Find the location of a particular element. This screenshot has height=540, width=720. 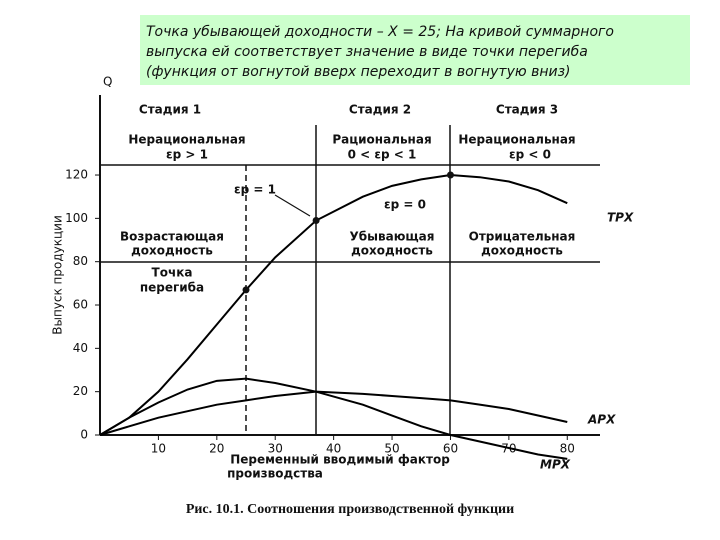

y-tick-label: 40 is located at coordinates (80, 348).